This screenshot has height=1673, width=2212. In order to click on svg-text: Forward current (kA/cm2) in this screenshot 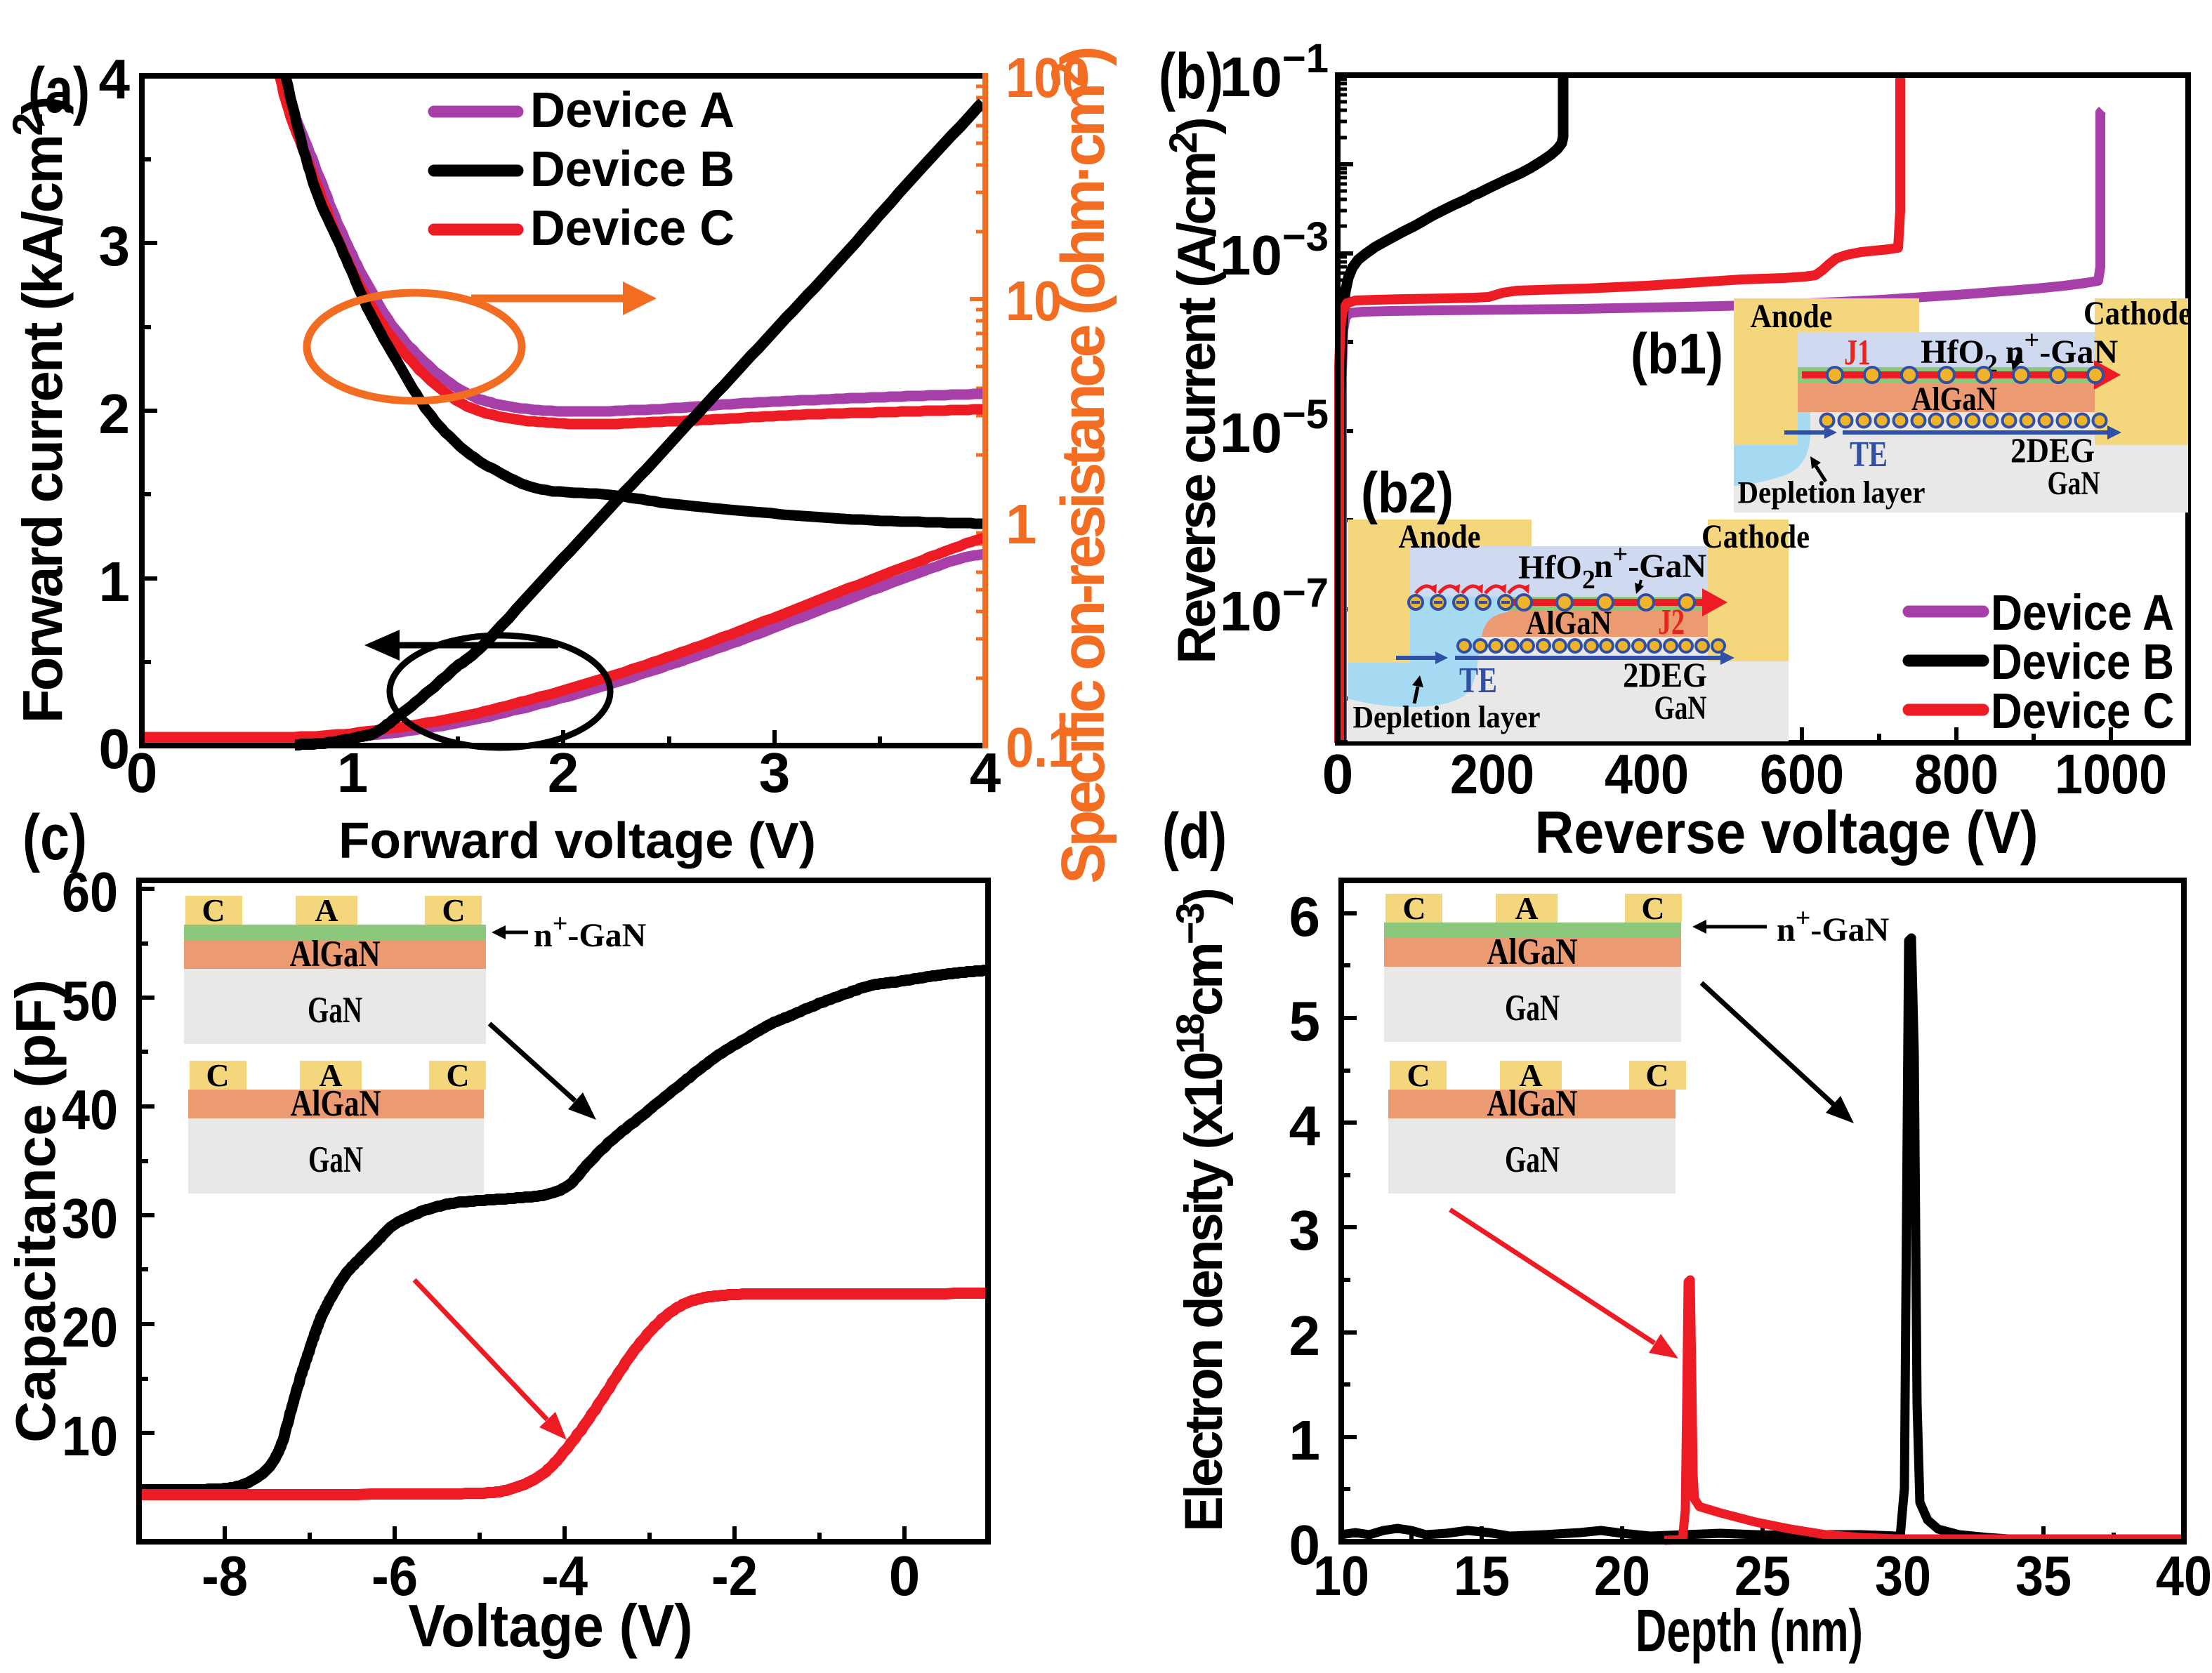, I will do `click(39, 410)`.